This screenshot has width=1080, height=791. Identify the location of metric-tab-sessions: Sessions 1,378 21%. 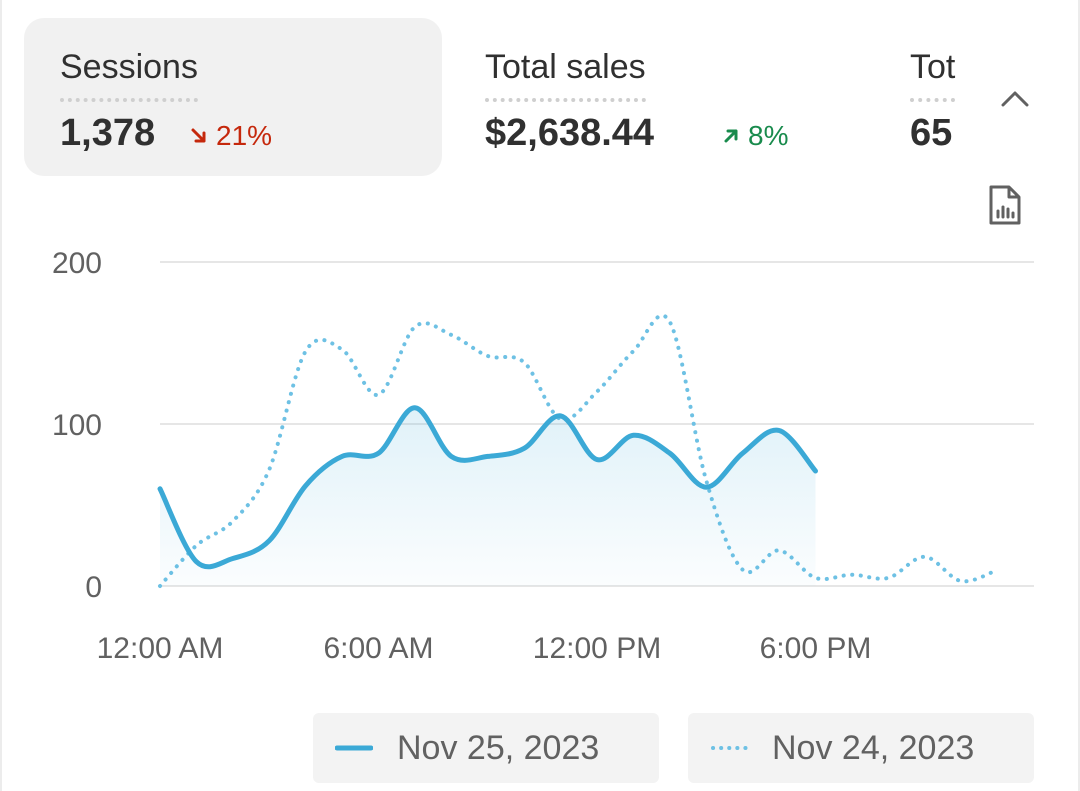
(233, 97).